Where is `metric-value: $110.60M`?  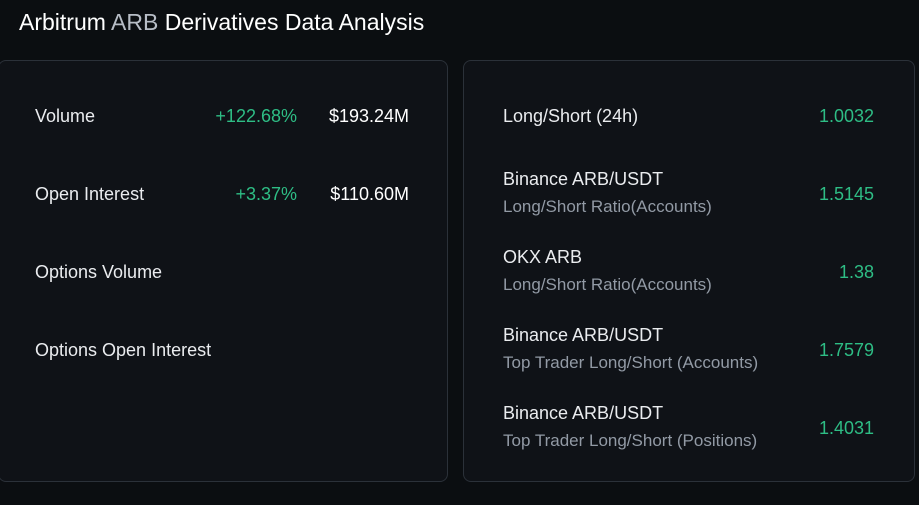
metric-value: $110.60M is located at coordinates (369, 194).